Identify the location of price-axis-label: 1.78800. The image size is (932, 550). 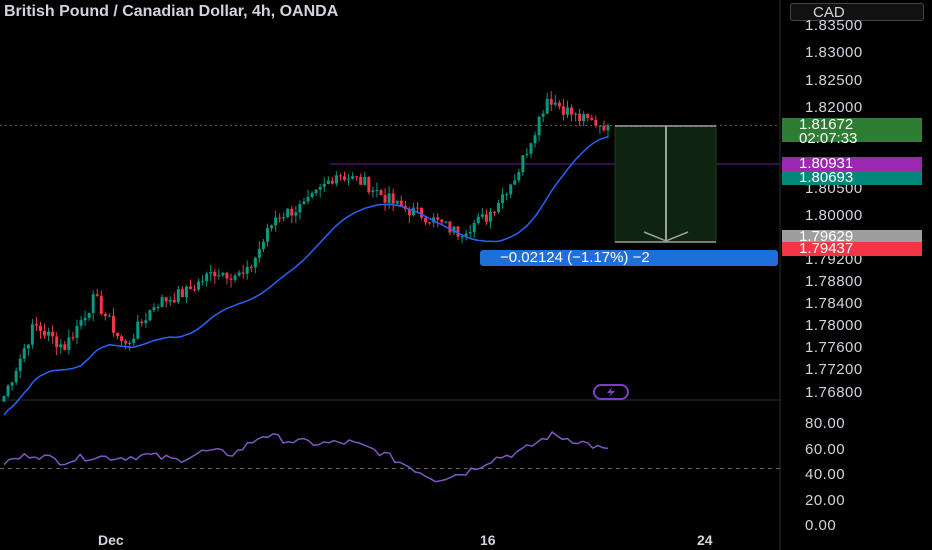
(834, 281).